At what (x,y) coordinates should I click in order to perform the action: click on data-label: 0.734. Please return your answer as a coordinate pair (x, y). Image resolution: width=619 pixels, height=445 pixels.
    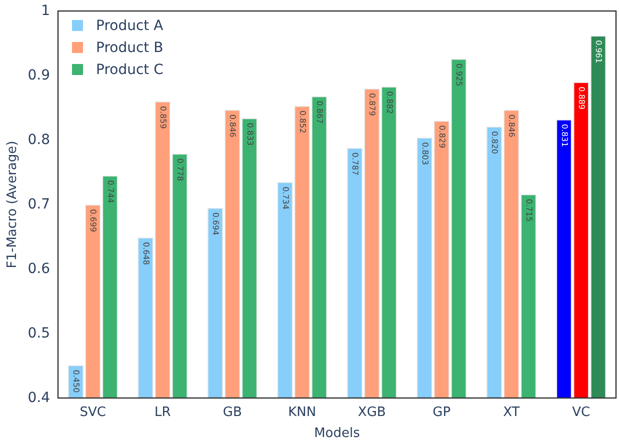
    Looking at the image, I should click on (285, 198).